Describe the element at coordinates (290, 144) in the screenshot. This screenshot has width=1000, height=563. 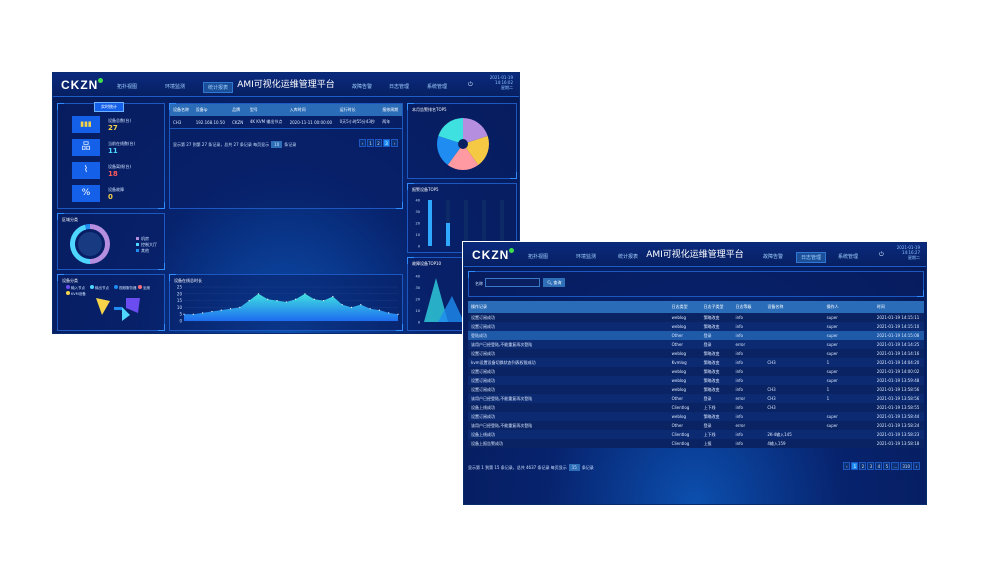
I see `footer-text: 条记录` at that location.